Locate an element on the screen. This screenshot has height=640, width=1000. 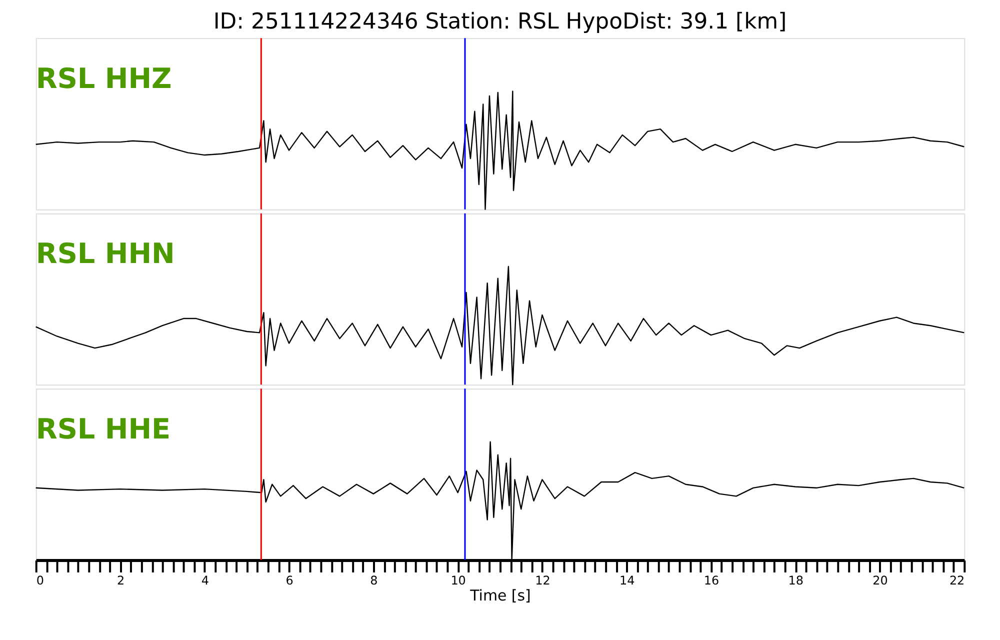
series-label: RSL HHZ is located at coordinates (104, 78).